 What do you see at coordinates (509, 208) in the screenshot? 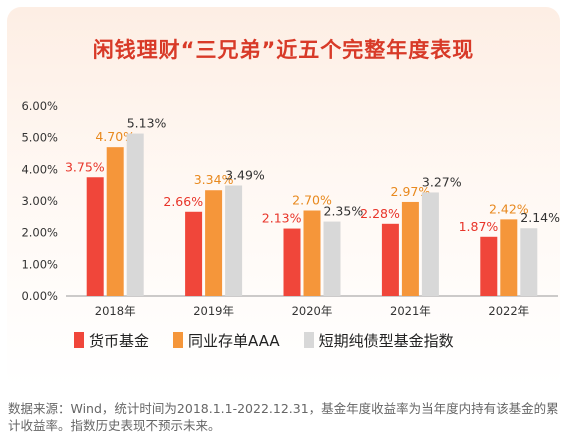
I see `data-label: 2.42%` at bounding box center [509, 208].